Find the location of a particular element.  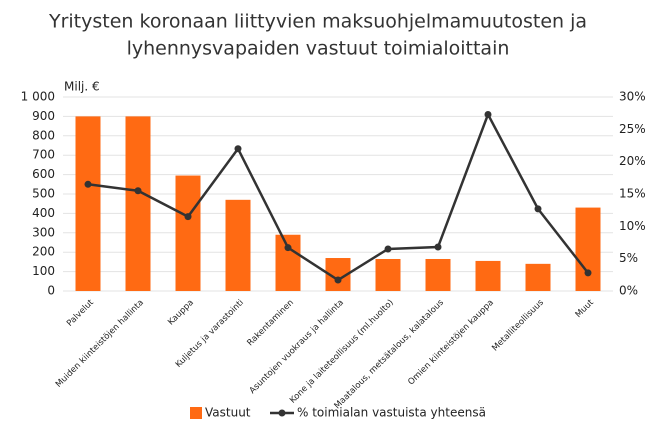

y-tick-label: 600 is located at coordinates (43, 174).